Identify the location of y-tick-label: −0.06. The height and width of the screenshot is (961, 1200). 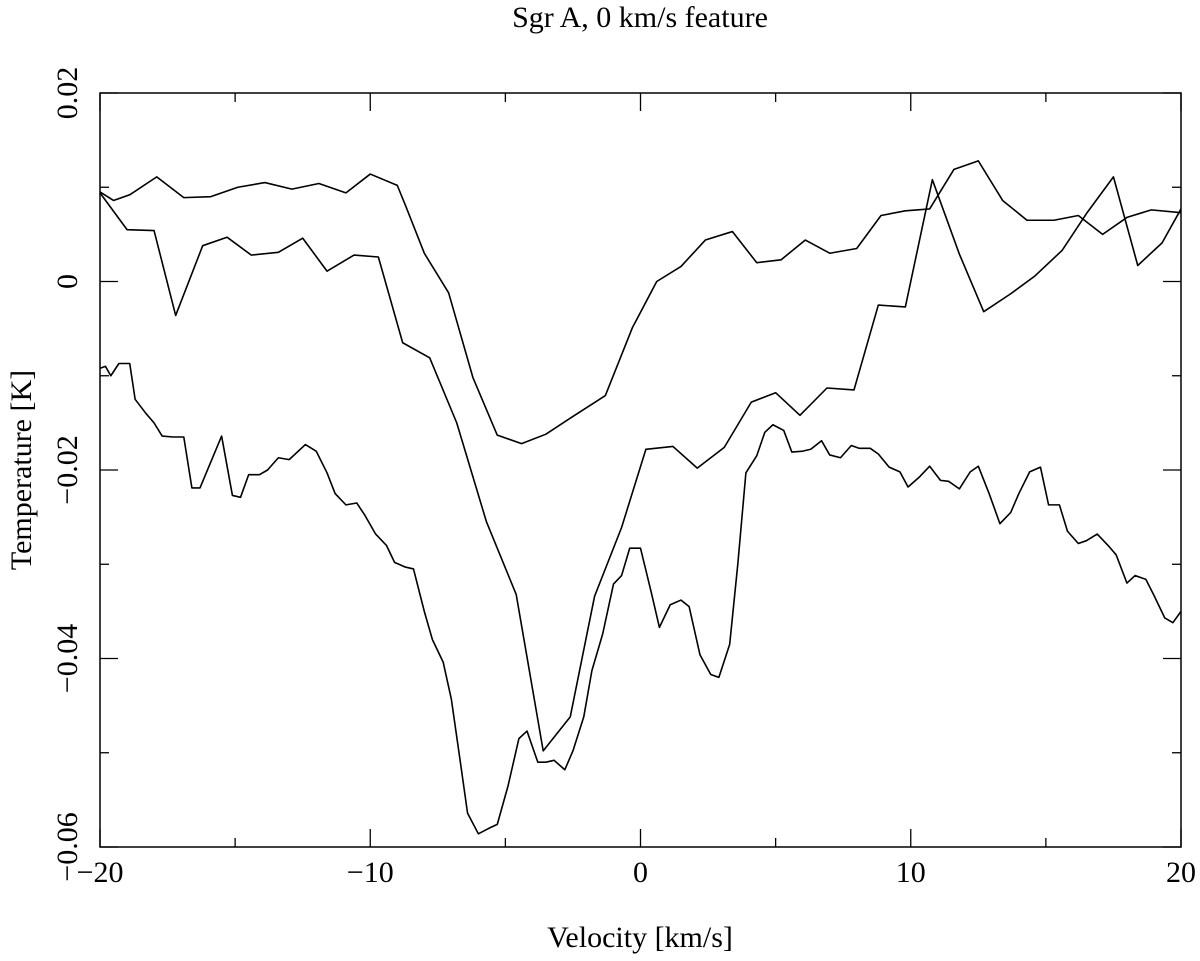
(67, 846).